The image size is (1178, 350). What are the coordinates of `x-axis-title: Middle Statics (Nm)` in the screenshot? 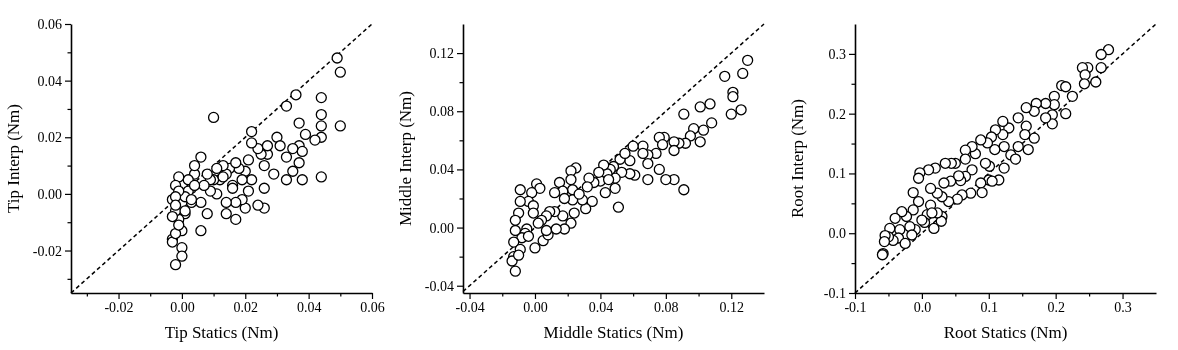 It's located at (613, 332).